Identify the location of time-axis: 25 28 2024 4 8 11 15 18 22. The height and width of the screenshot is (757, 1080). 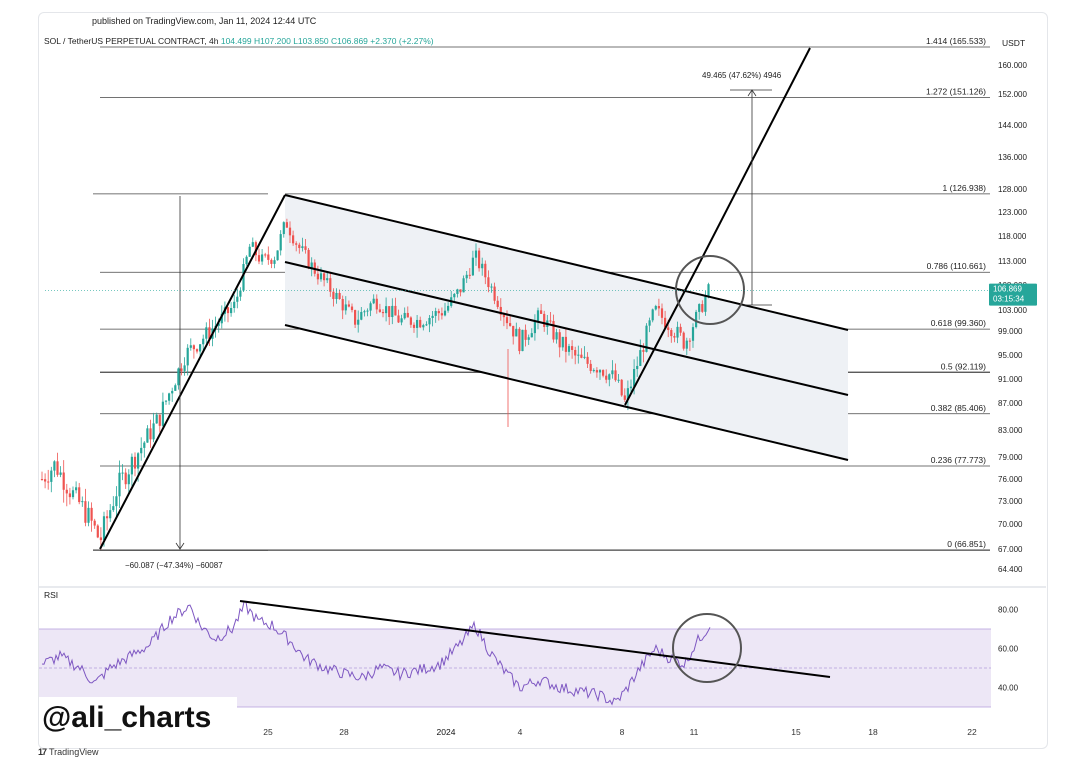
(620, 732).